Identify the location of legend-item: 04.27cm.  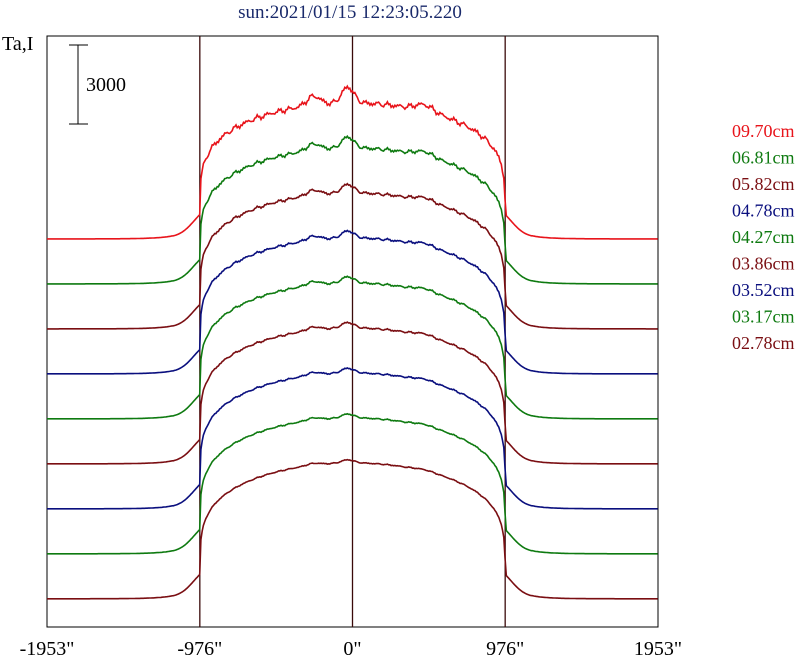
(763, 237).